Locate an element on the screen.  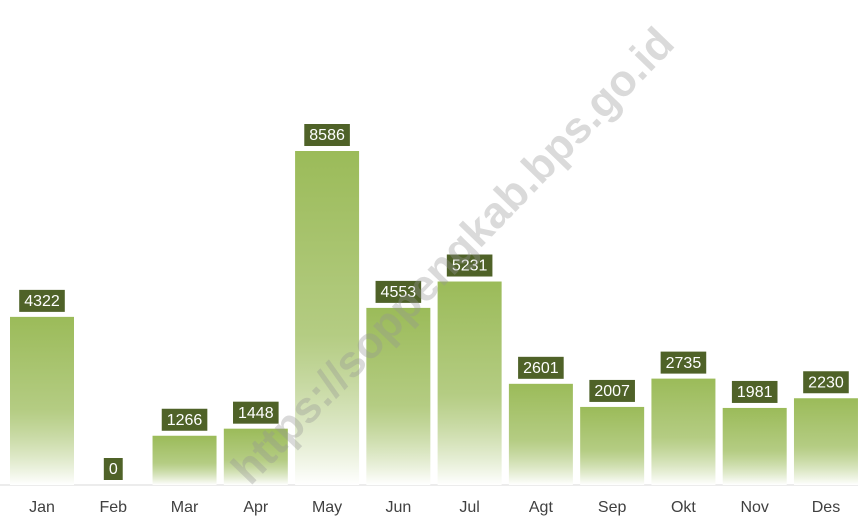
x-tick-label: Okt is located at coordinates (683, 507).